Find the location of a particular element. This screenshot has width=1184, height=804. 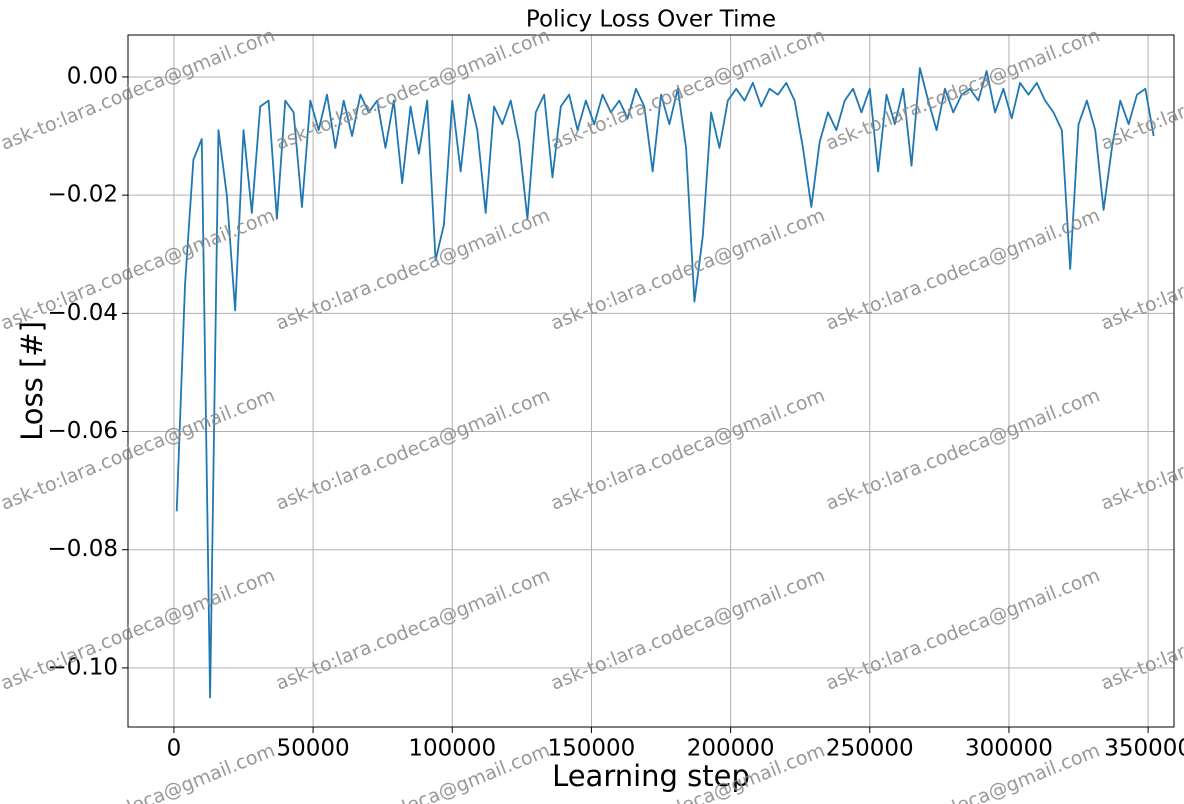

x-axis-label: Learning step is located at coordinates (651, 776).